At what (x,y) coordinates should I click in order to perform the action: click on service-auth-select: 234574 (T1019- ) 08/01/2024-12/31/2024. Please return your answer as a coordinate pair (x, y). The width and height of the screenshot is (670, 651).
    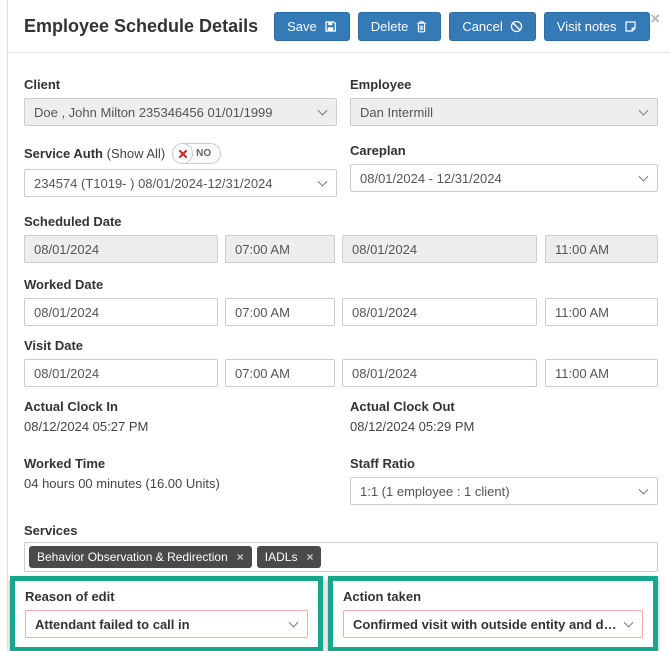
    Looking at the image, I should click on (180, 183).